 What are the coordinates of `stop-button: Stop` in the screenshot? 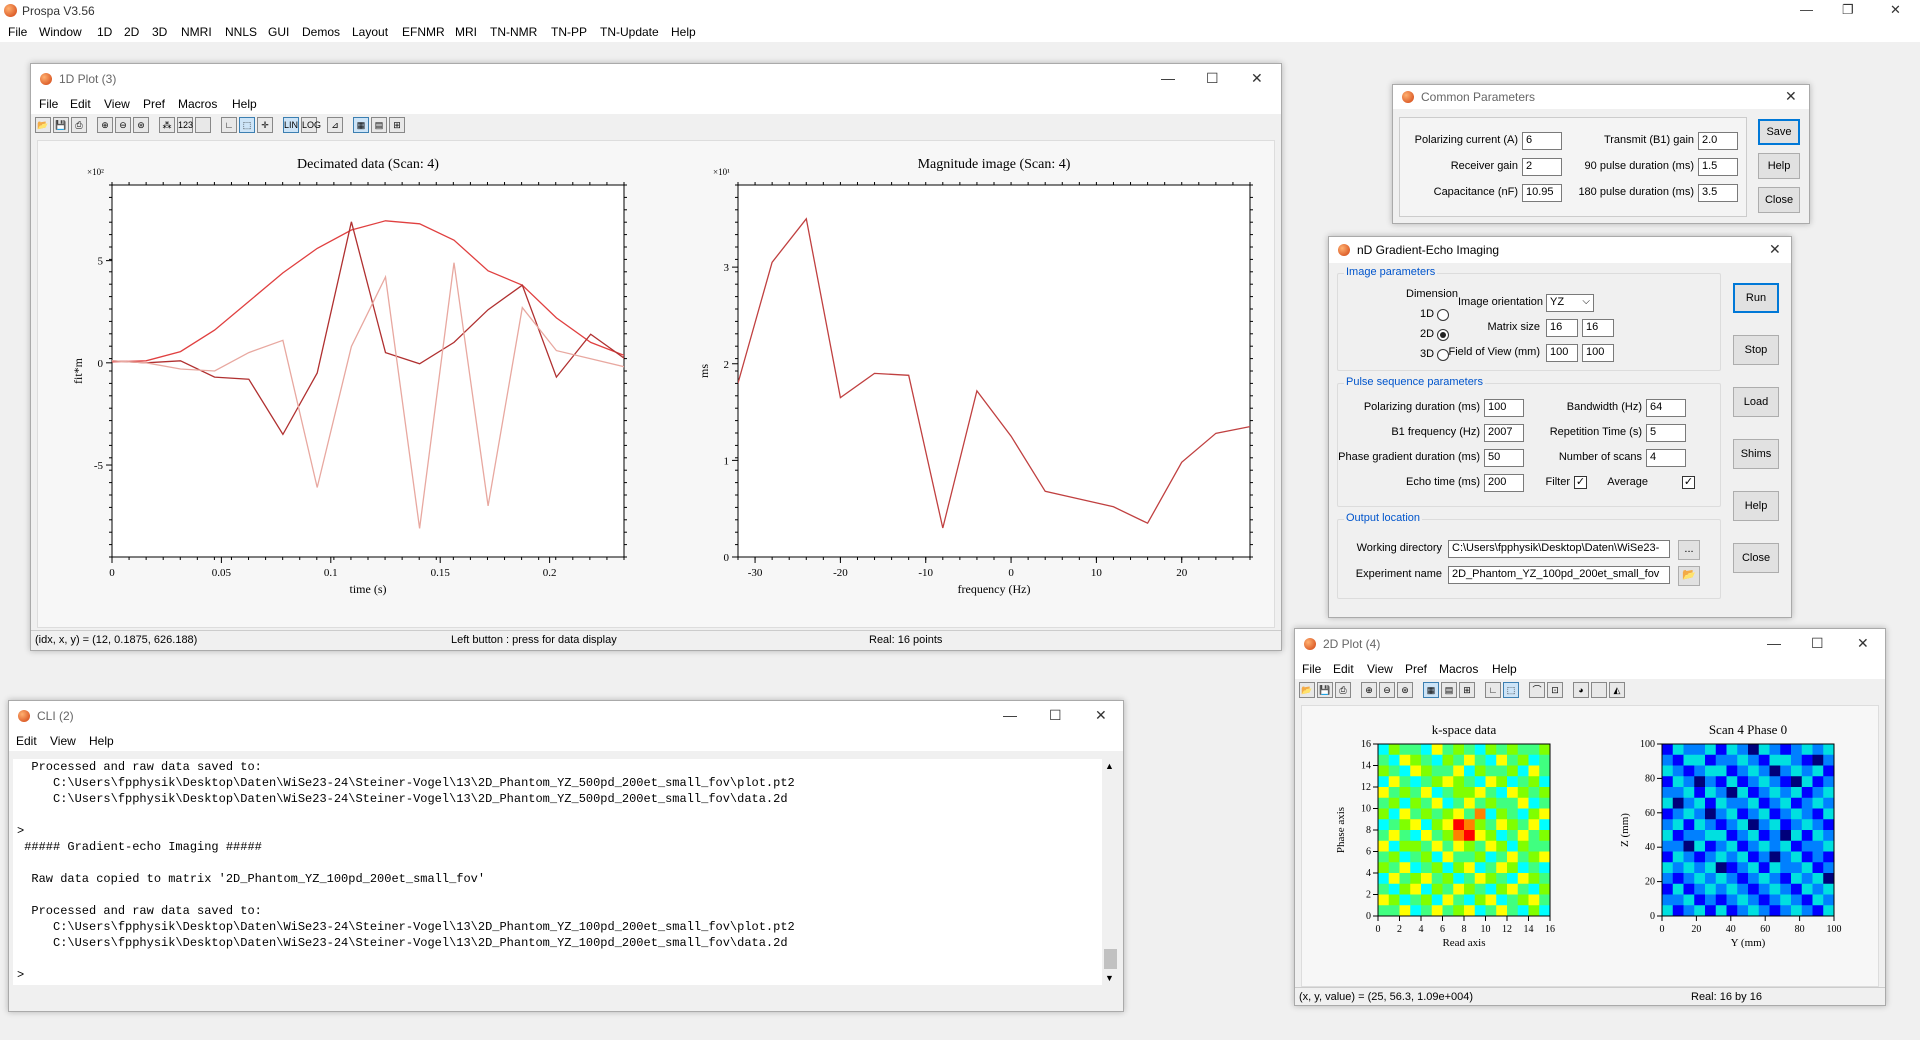 It's located at (1756, 350).